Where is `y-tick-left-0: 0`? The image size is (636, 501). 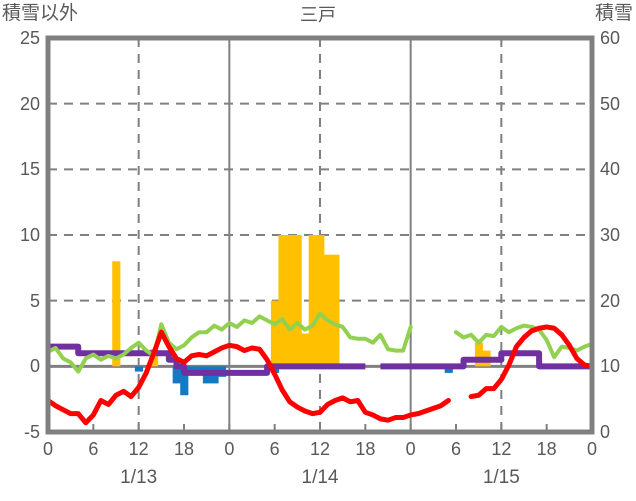
y-tick-left-0: 0 is located at coordinates (34, 366).